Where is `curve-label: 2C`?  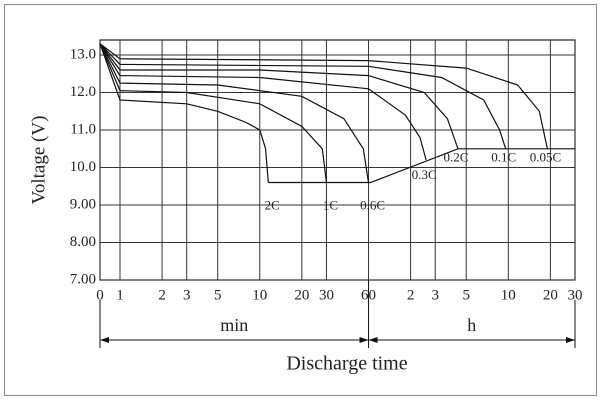 curve-label: 2C is located at coordinates (272, 204).